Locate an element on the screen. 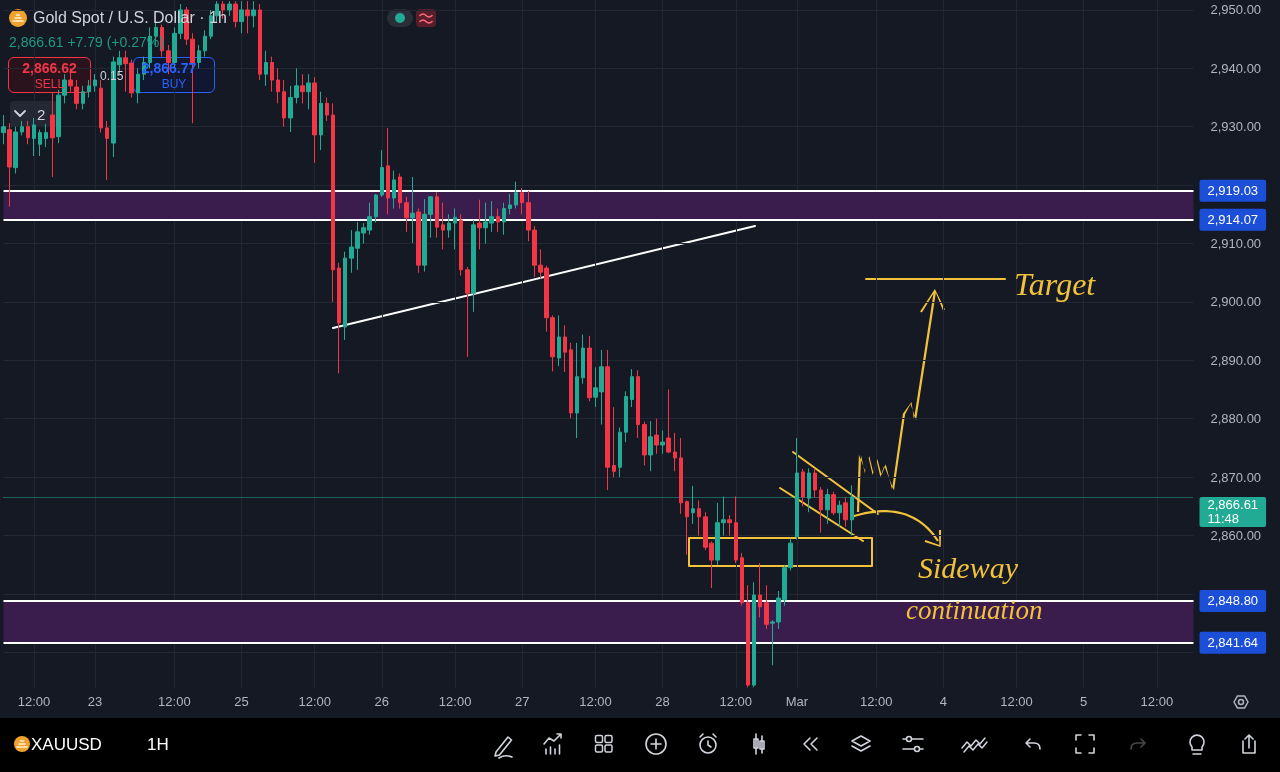 Image resolution: width=1280 pixels, height=772 pixels. annotation: BUY is located at coordinates (174, 84).